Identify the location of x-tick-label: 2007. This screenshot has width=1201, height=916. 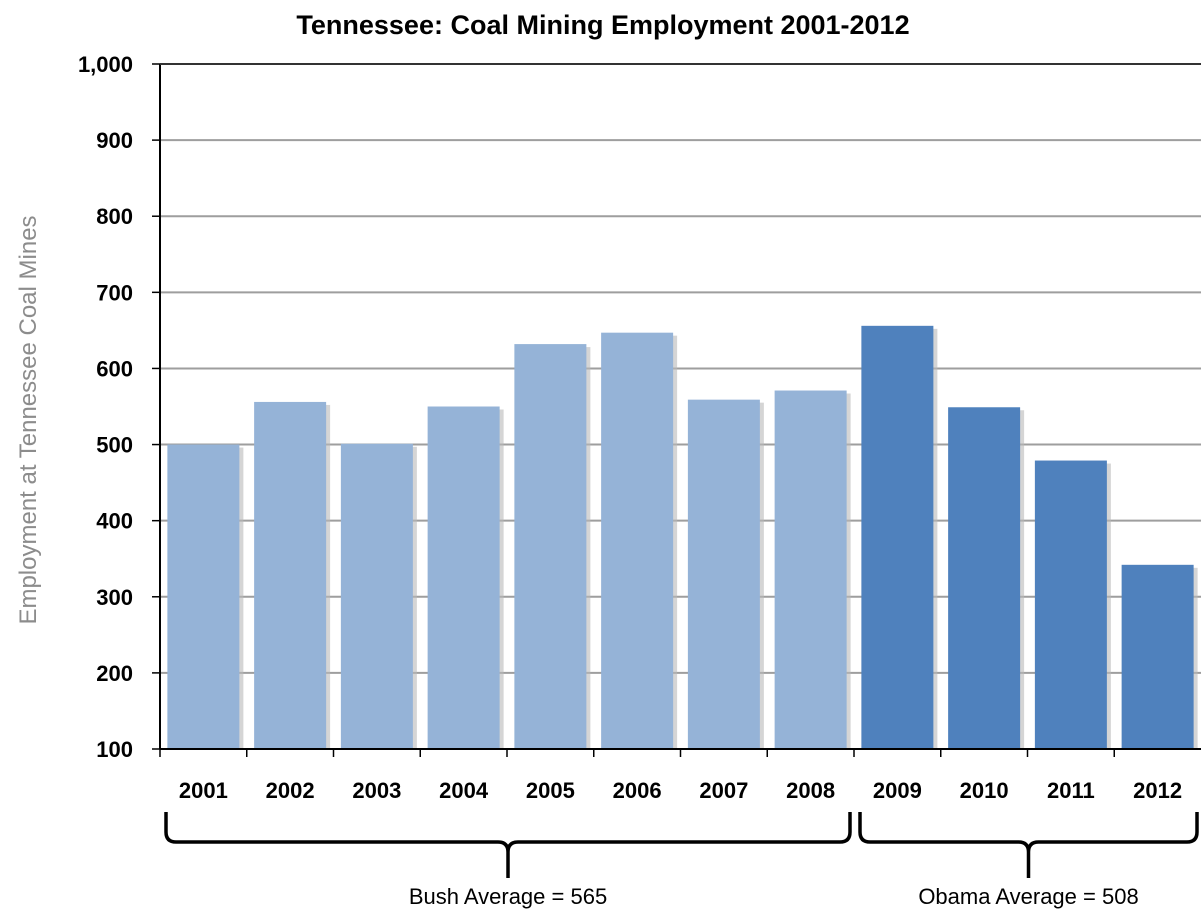
(723, 790).